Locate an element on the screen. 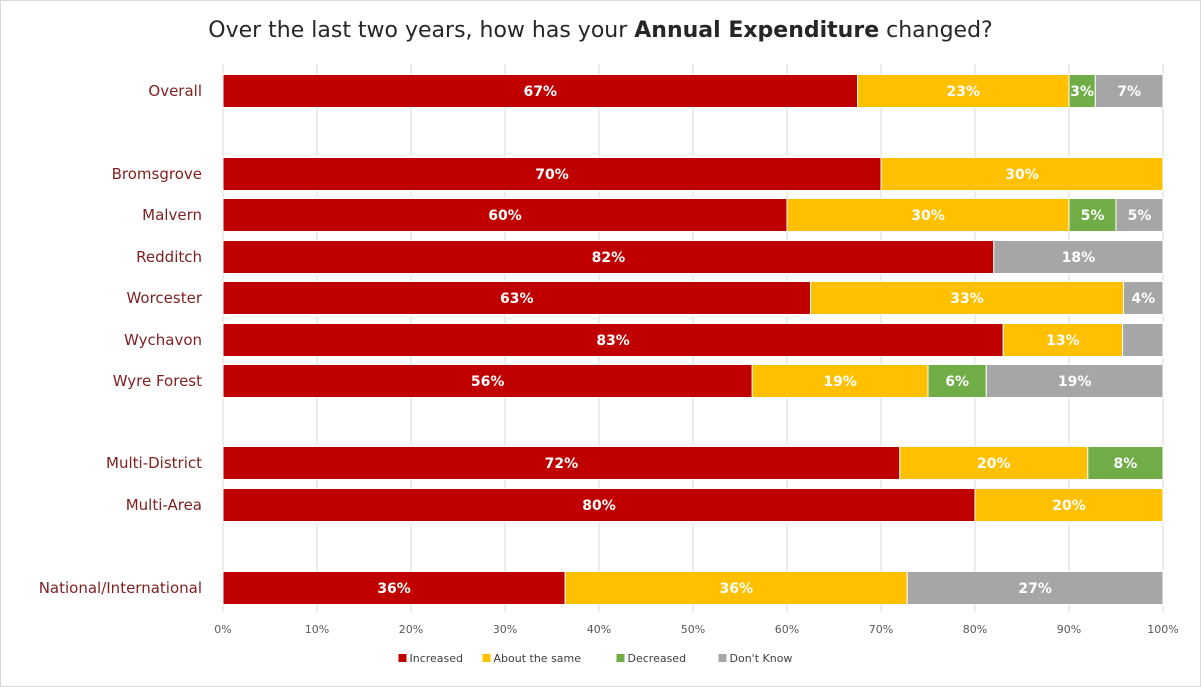 The height and width of the screenshot is (687, 1201). category-label: Overall is located at coordinates (175, 91).